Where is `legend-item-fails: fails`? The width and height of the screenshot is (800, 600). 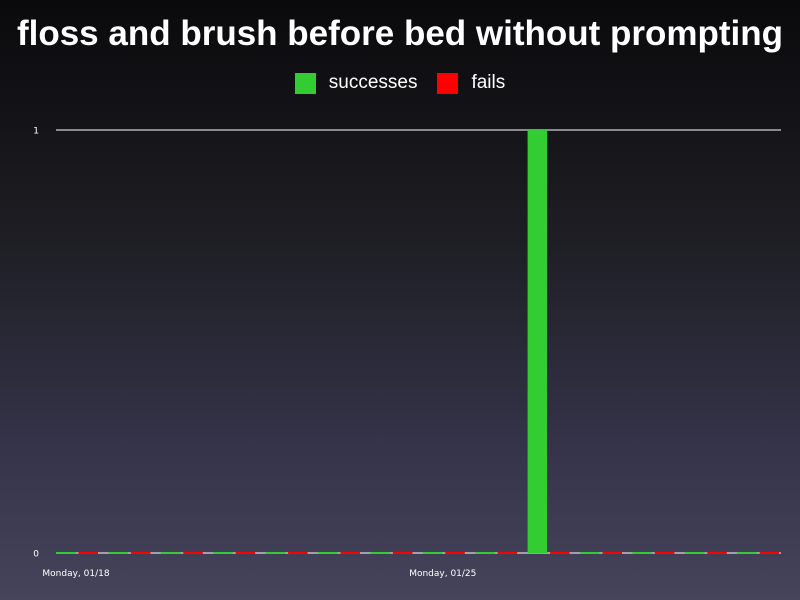
legend-item-fails: fails is located at coordinates (471, 83).